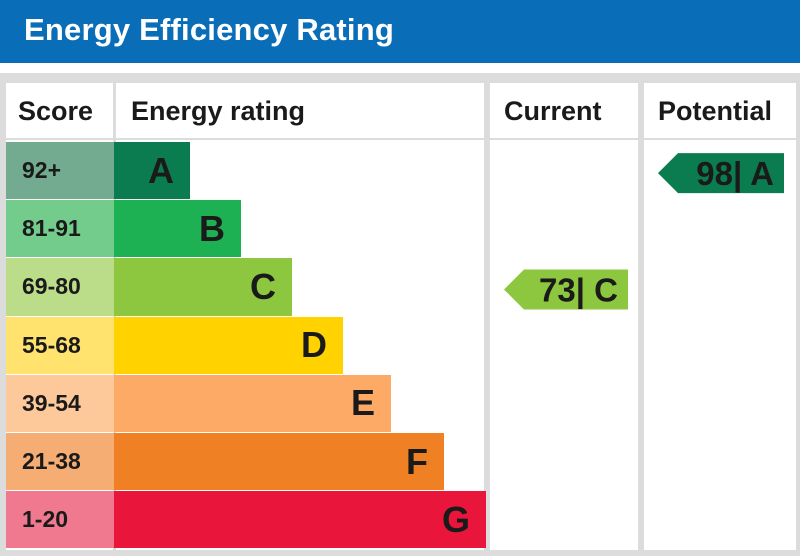  I want to click on header-bar: Energy Efficiency Rating, so click(400, 31).